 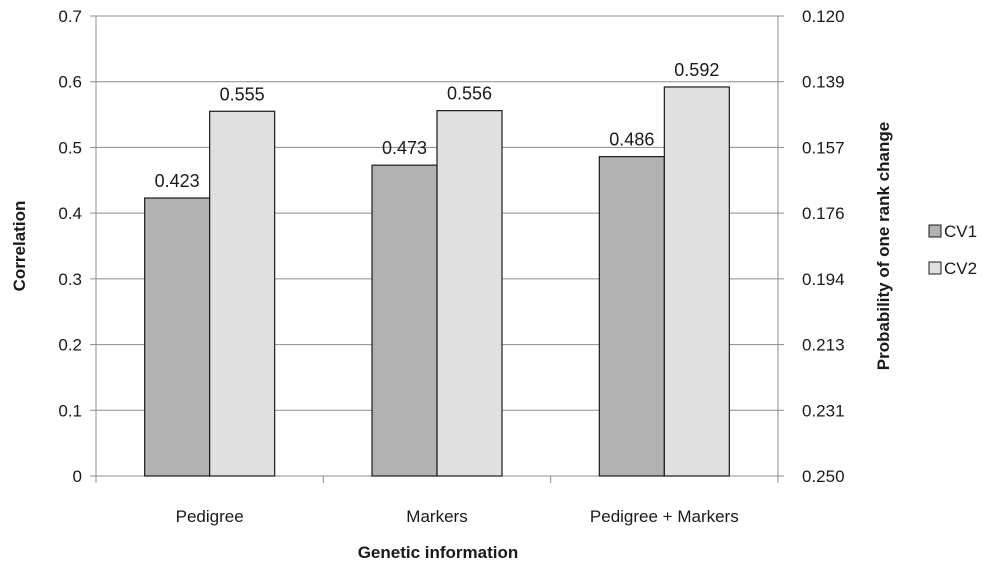 What do you see at coordinates (70, 16) in the screenshot?
I see `y-tick-label: 0.7` at bounding box center [70, 16].